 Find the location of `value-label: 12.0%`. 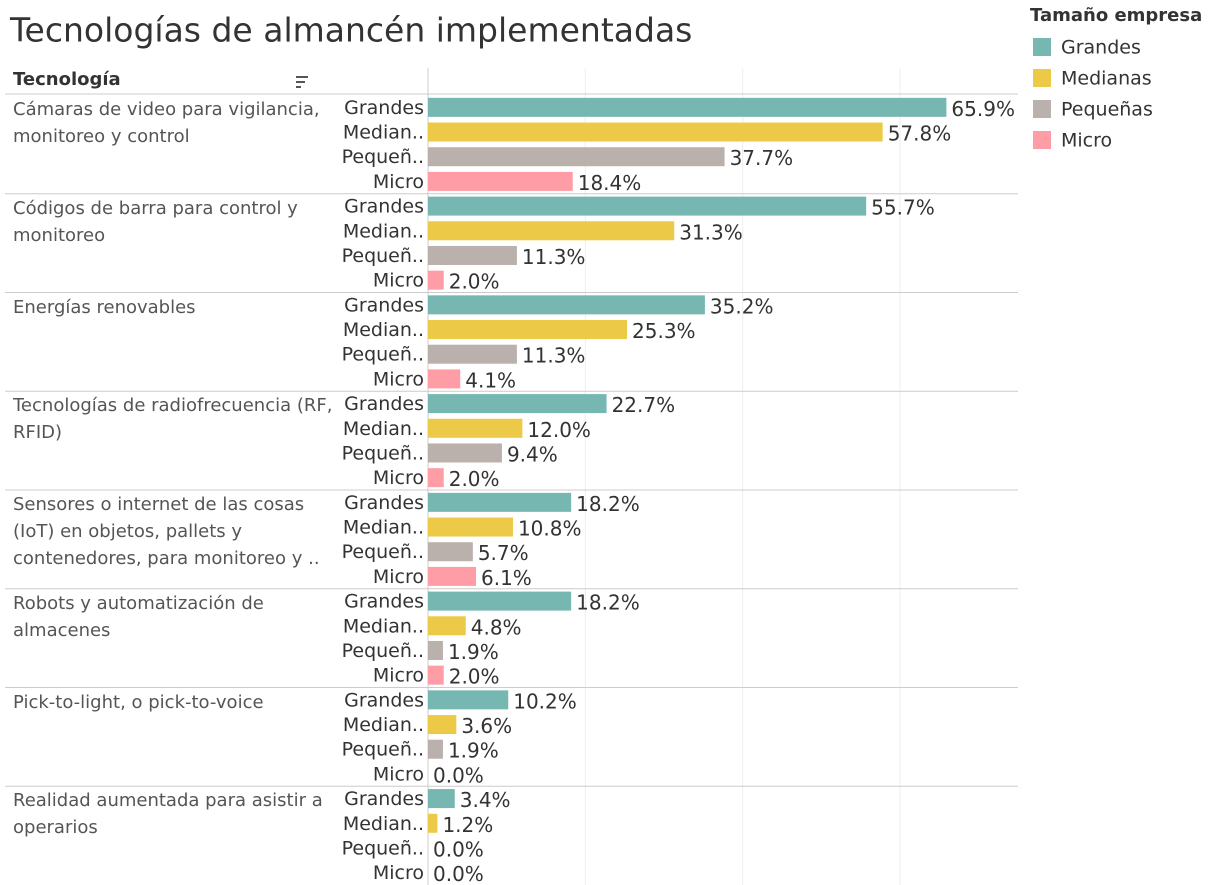

value-label: 12.0% is located at coordinates (559, 430).